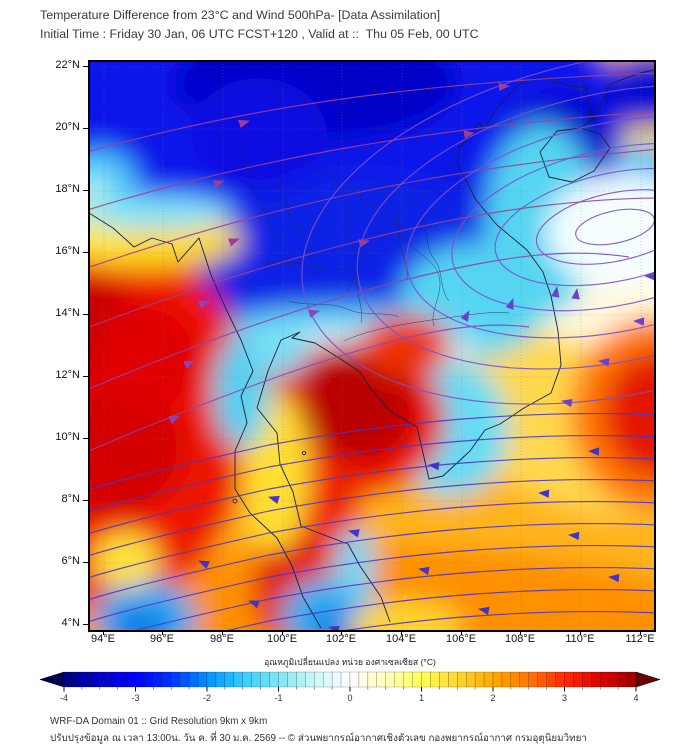  I want to click on x-axis-label: 100°E, so click(282, 639).